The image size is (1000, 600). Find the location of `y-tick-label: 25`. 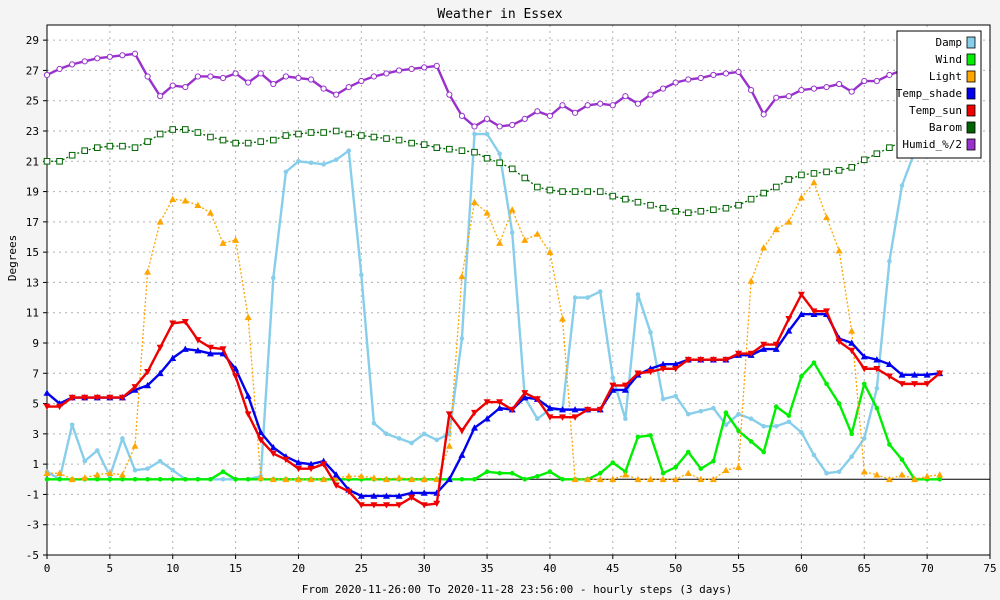

y-tick-label: 25 is located at coordinates (32, 101).